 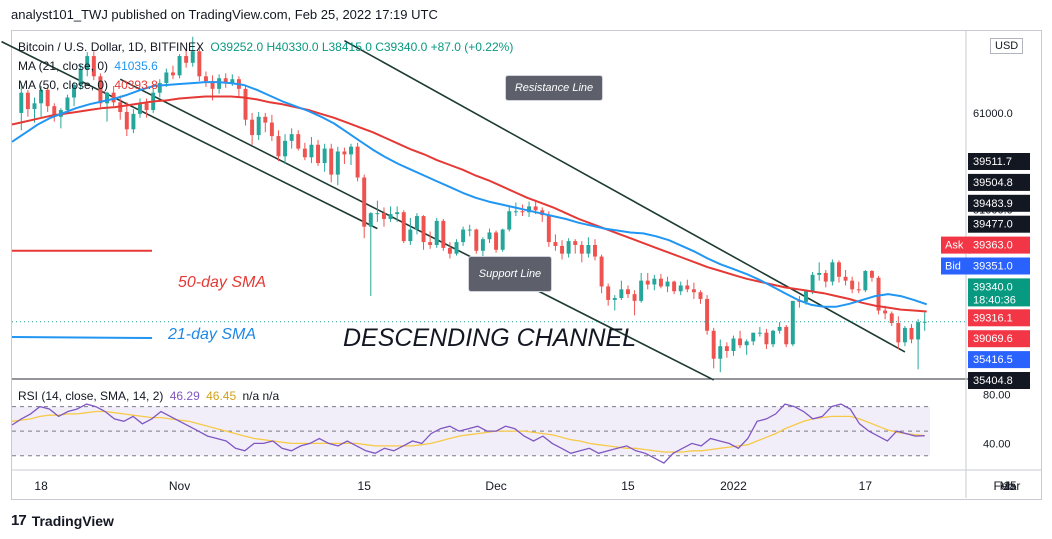 What do you see at coordinates (62, 520) in the screenshot?
I see `tradingview-logo: 17 TradingView` at bounding box center [62, 520].